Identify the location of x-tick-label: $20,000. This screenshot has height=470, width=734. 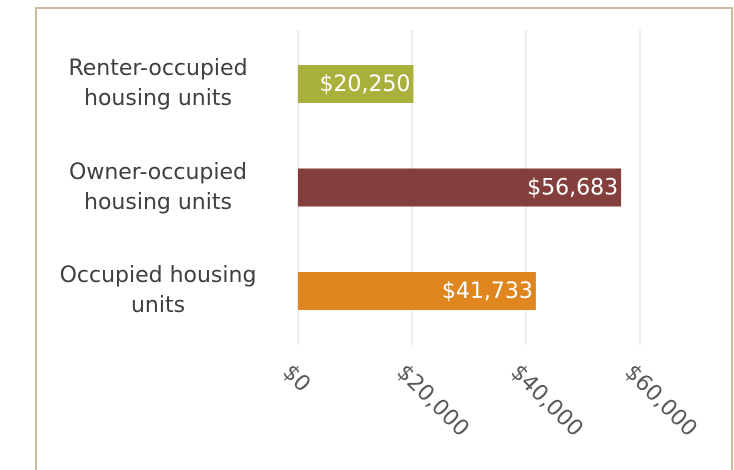
(433, 401).